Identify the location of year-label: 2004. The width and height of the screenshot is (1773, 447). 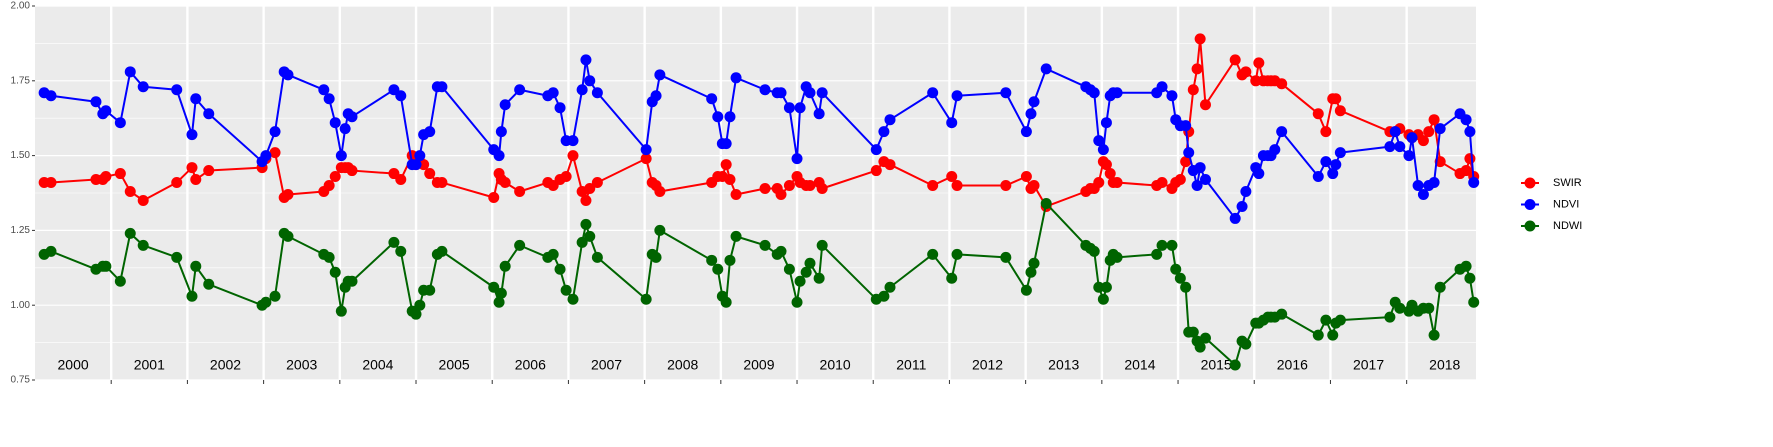
(377, 365).